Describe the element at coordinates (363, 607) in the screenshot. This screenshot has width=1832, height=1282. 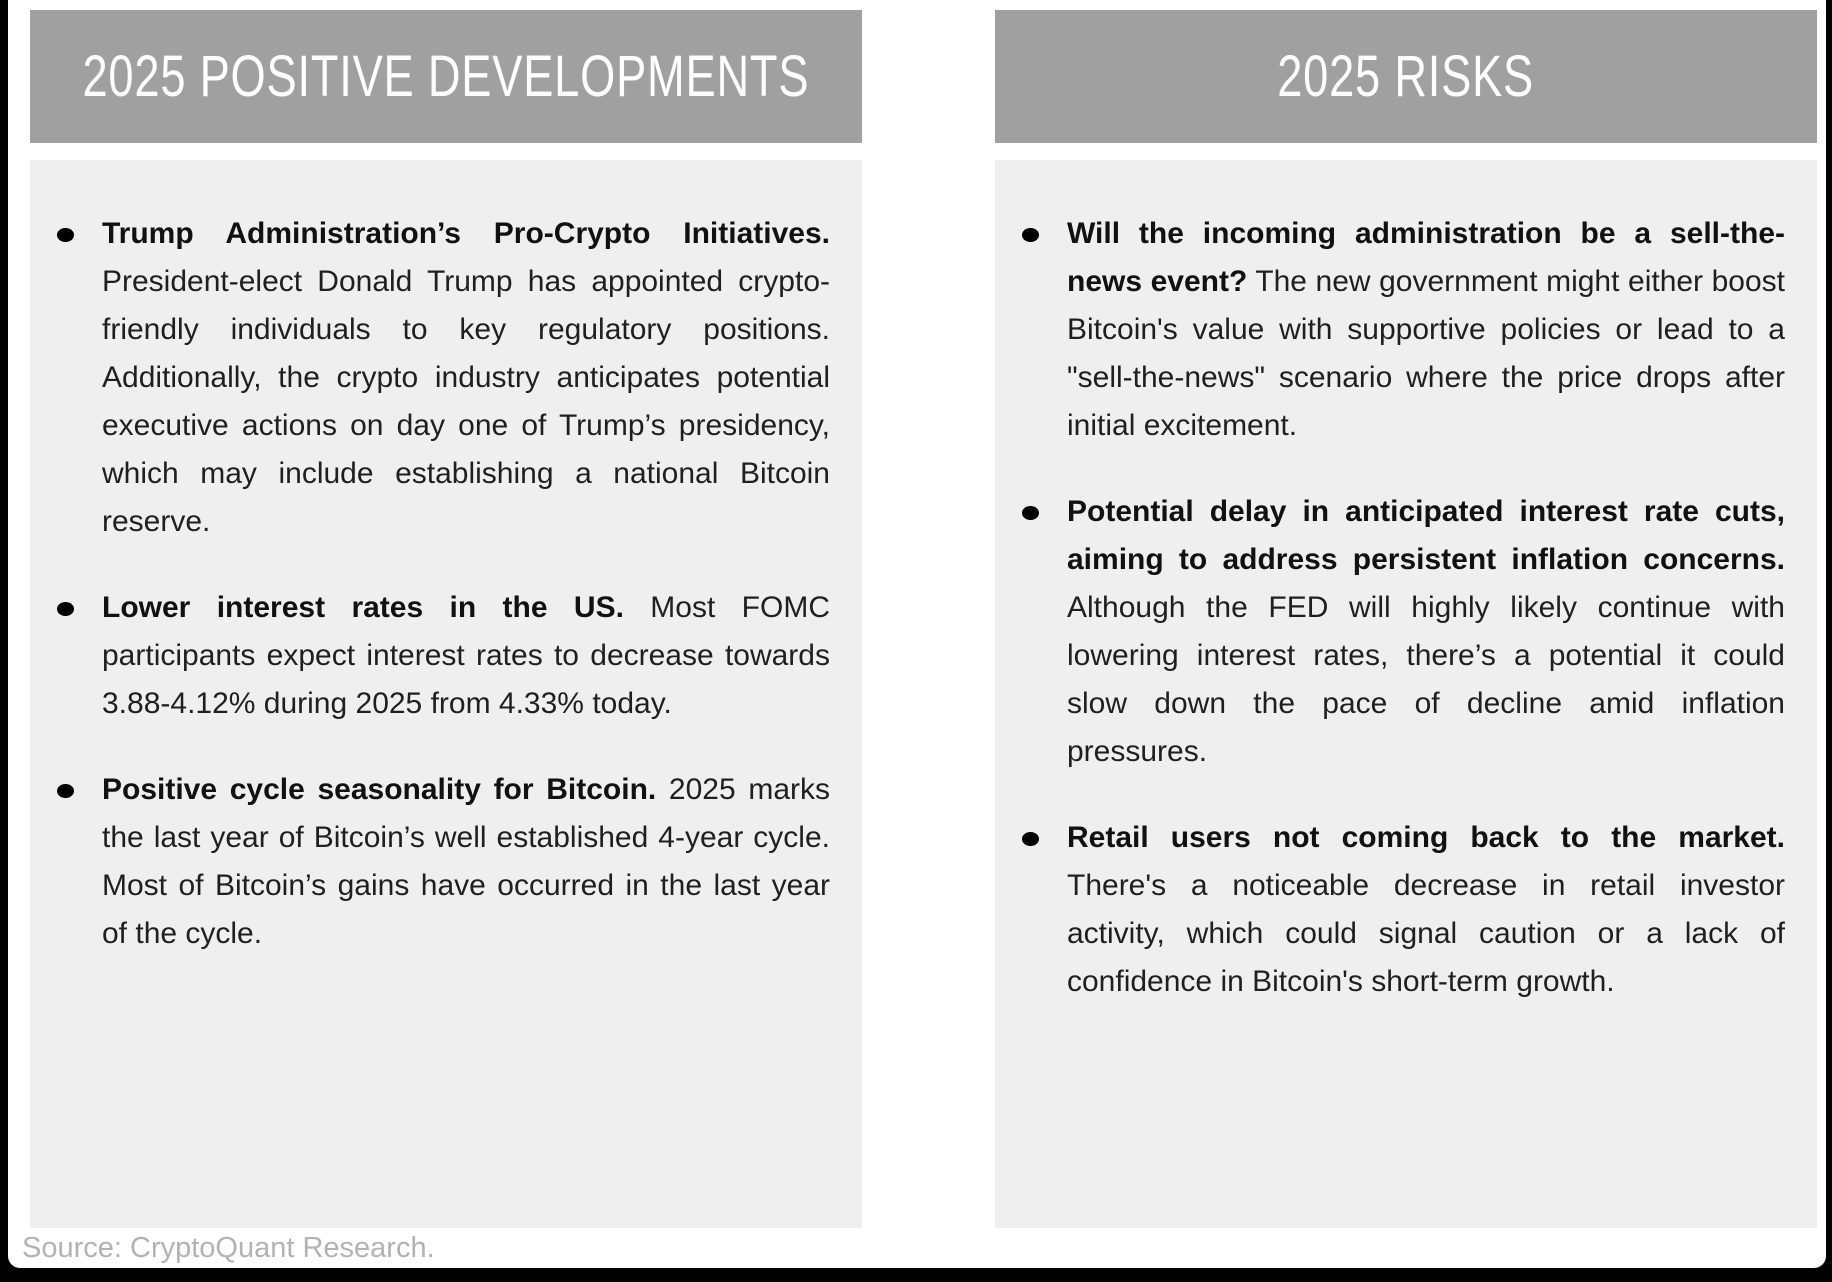
I see `bullet-lead: Lower interest rates in the US.` at that location.